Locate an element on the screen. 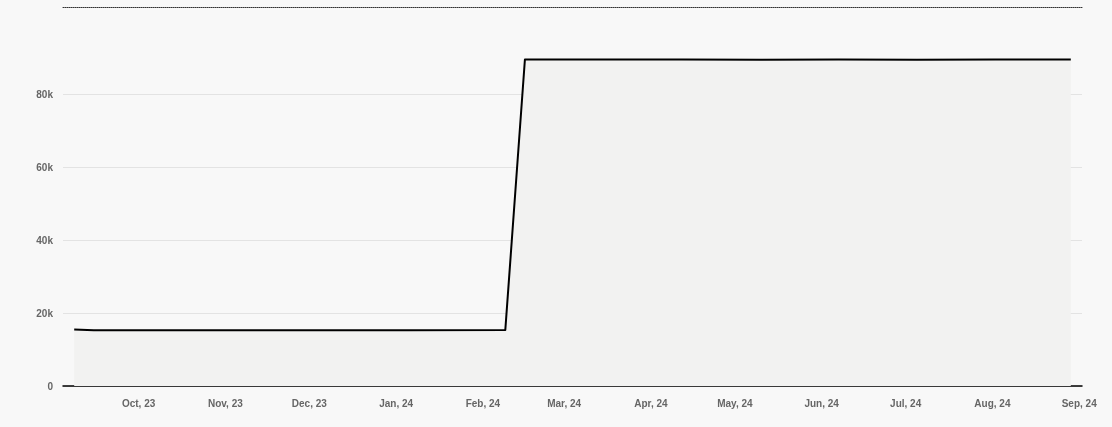  x-tick-label: Jun, 24 is located at coordinates (822, 403).